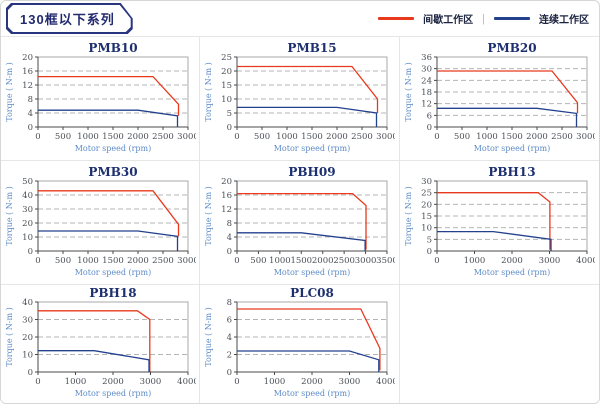 The height and width of the screenshot is (413, 600). What do you see at coordinates (113, 293) in the screenshot?
I see `svg-text: PBH18` at bounding box center [113, 293].